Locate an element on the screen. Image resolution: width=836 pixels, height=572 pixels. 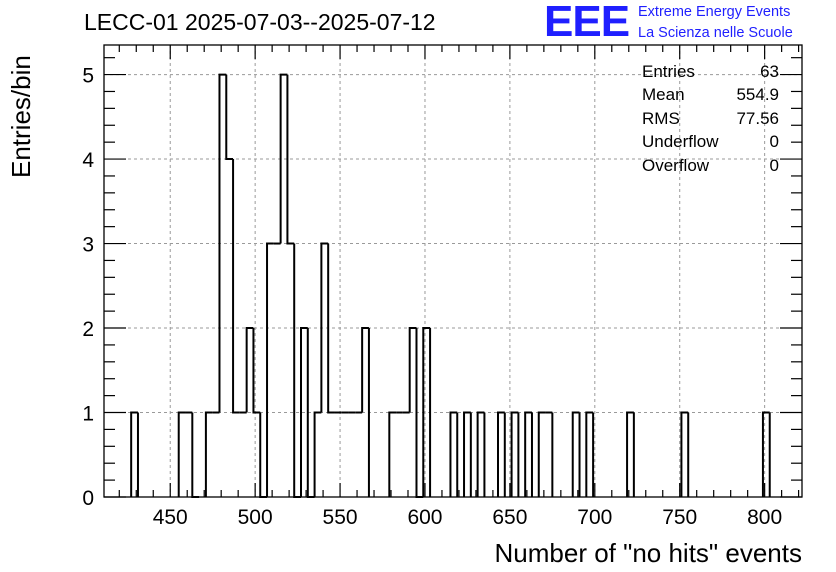
stat-label: Mean is located at coordinates (663, 95).